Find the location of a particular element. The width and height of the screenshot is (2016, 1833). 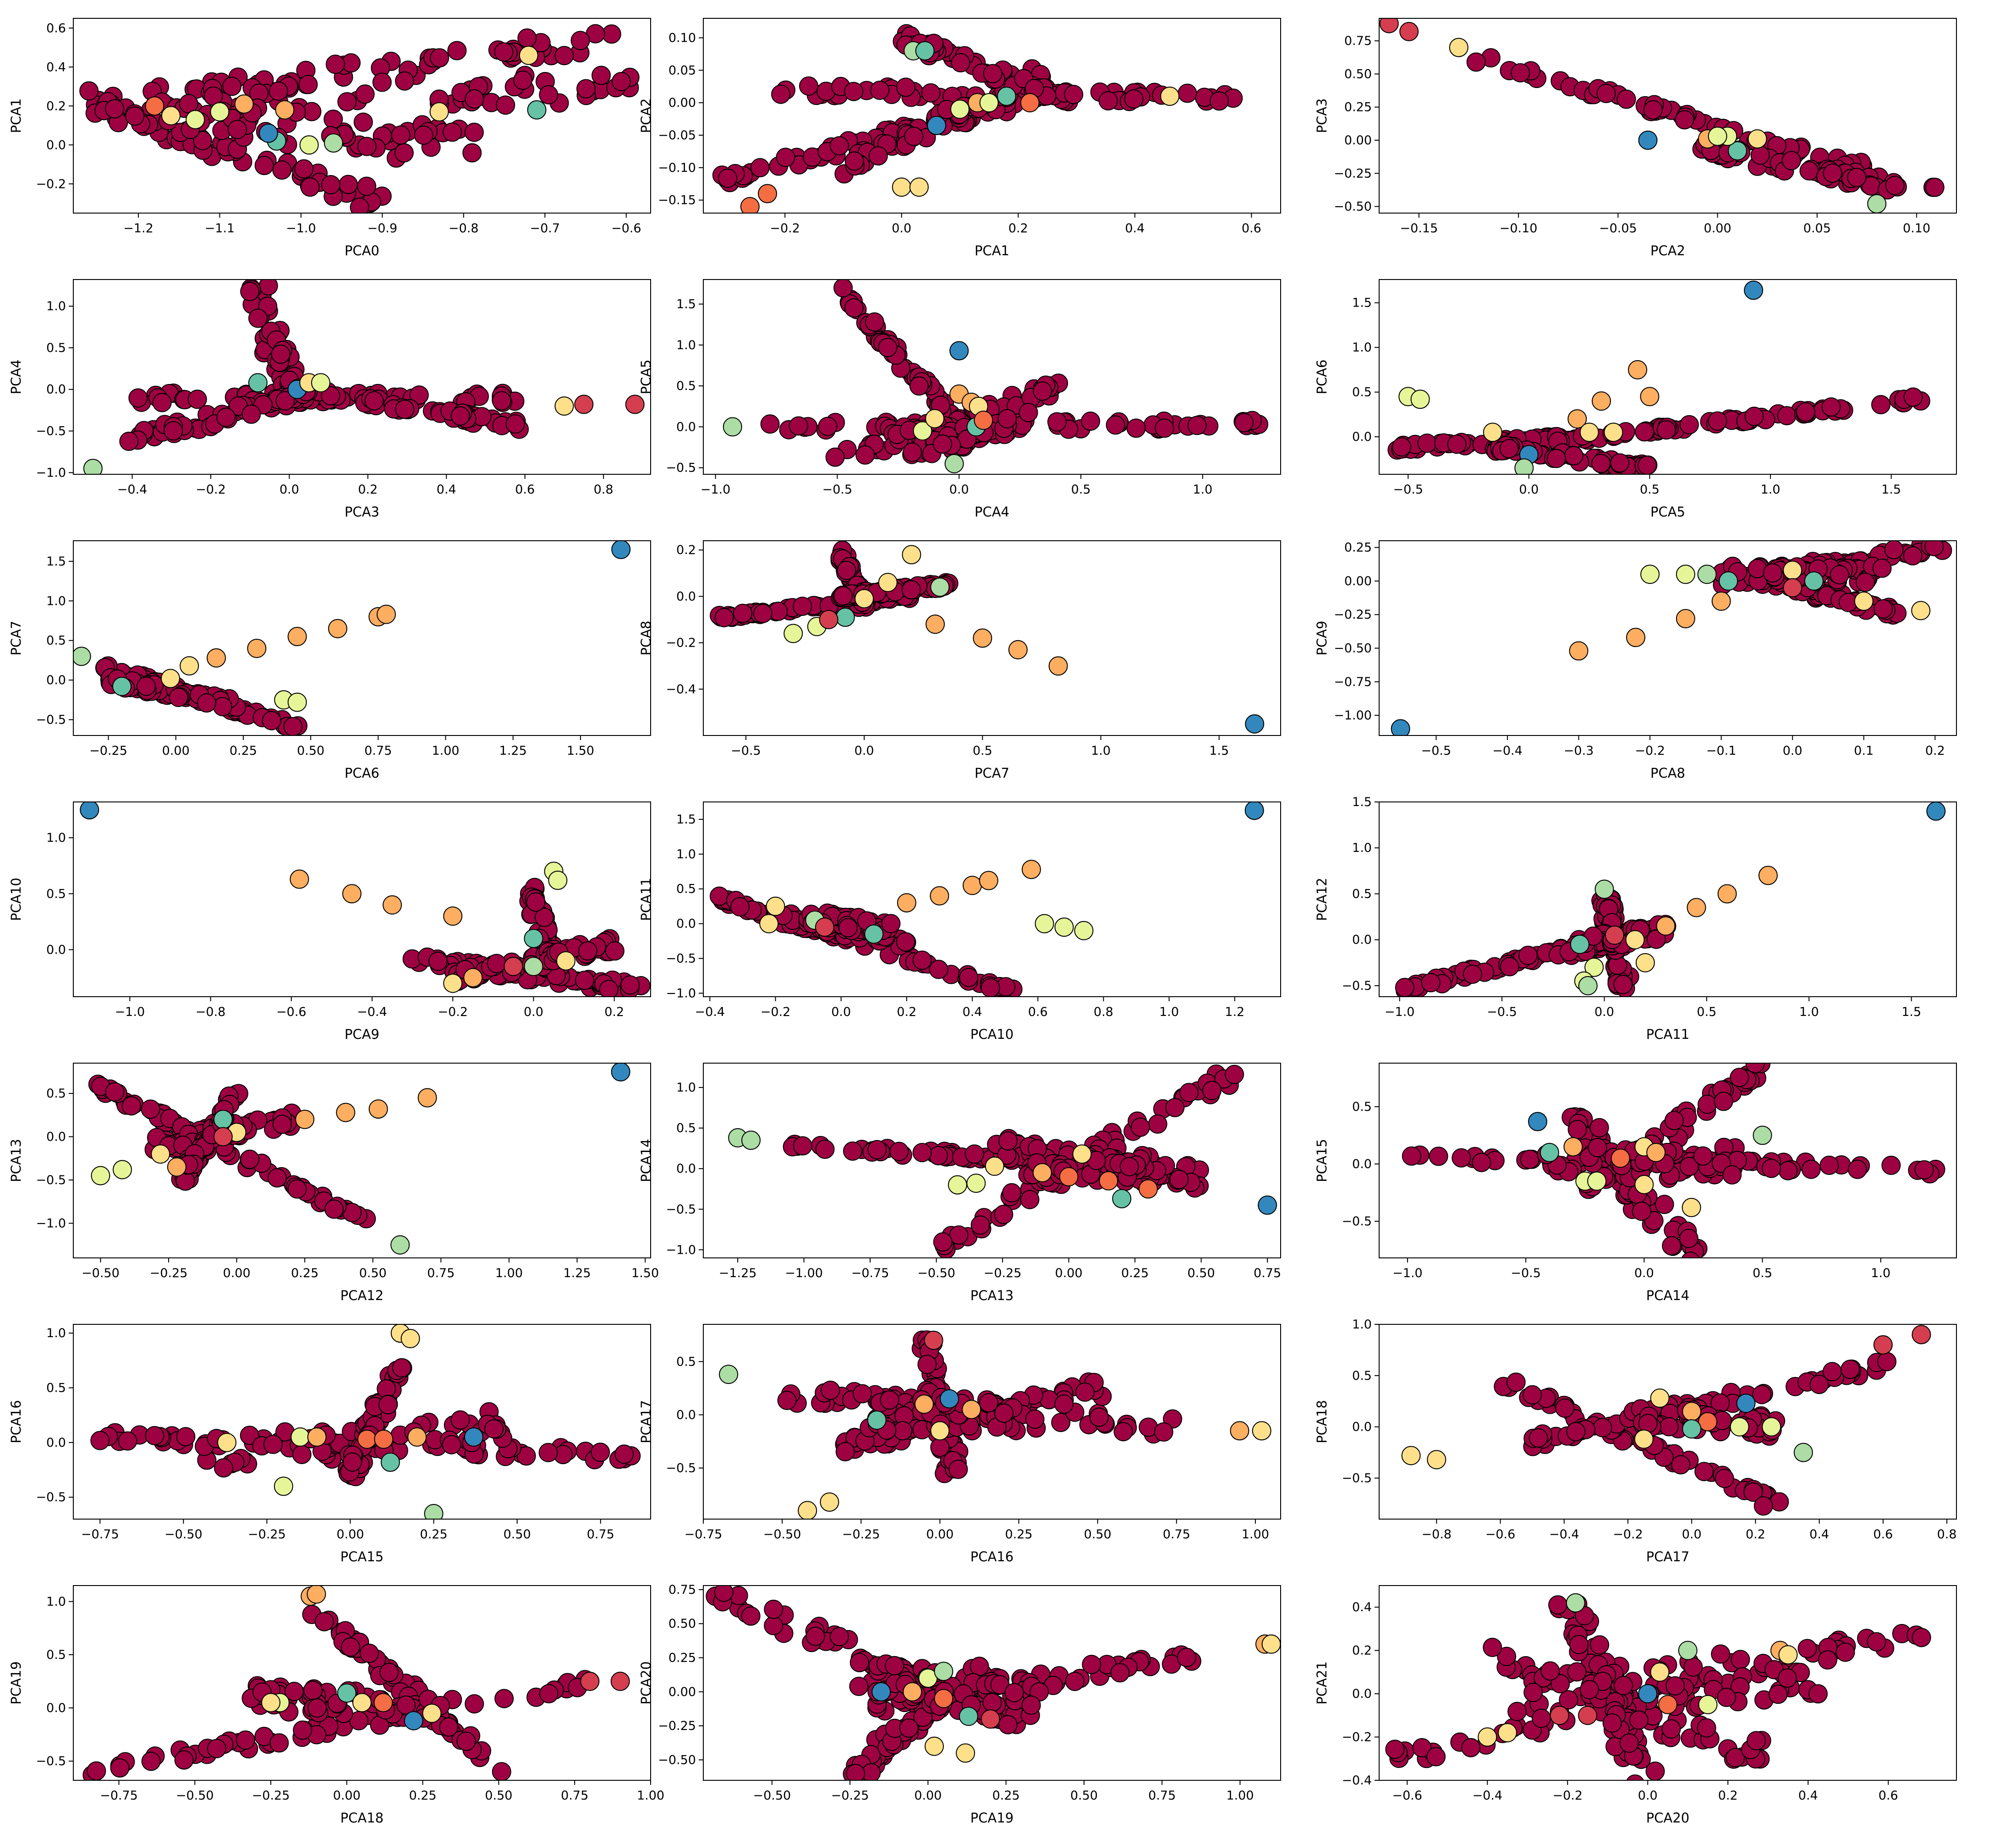

x-tick-label: −0.50 is located at coordinates (936, 1273).